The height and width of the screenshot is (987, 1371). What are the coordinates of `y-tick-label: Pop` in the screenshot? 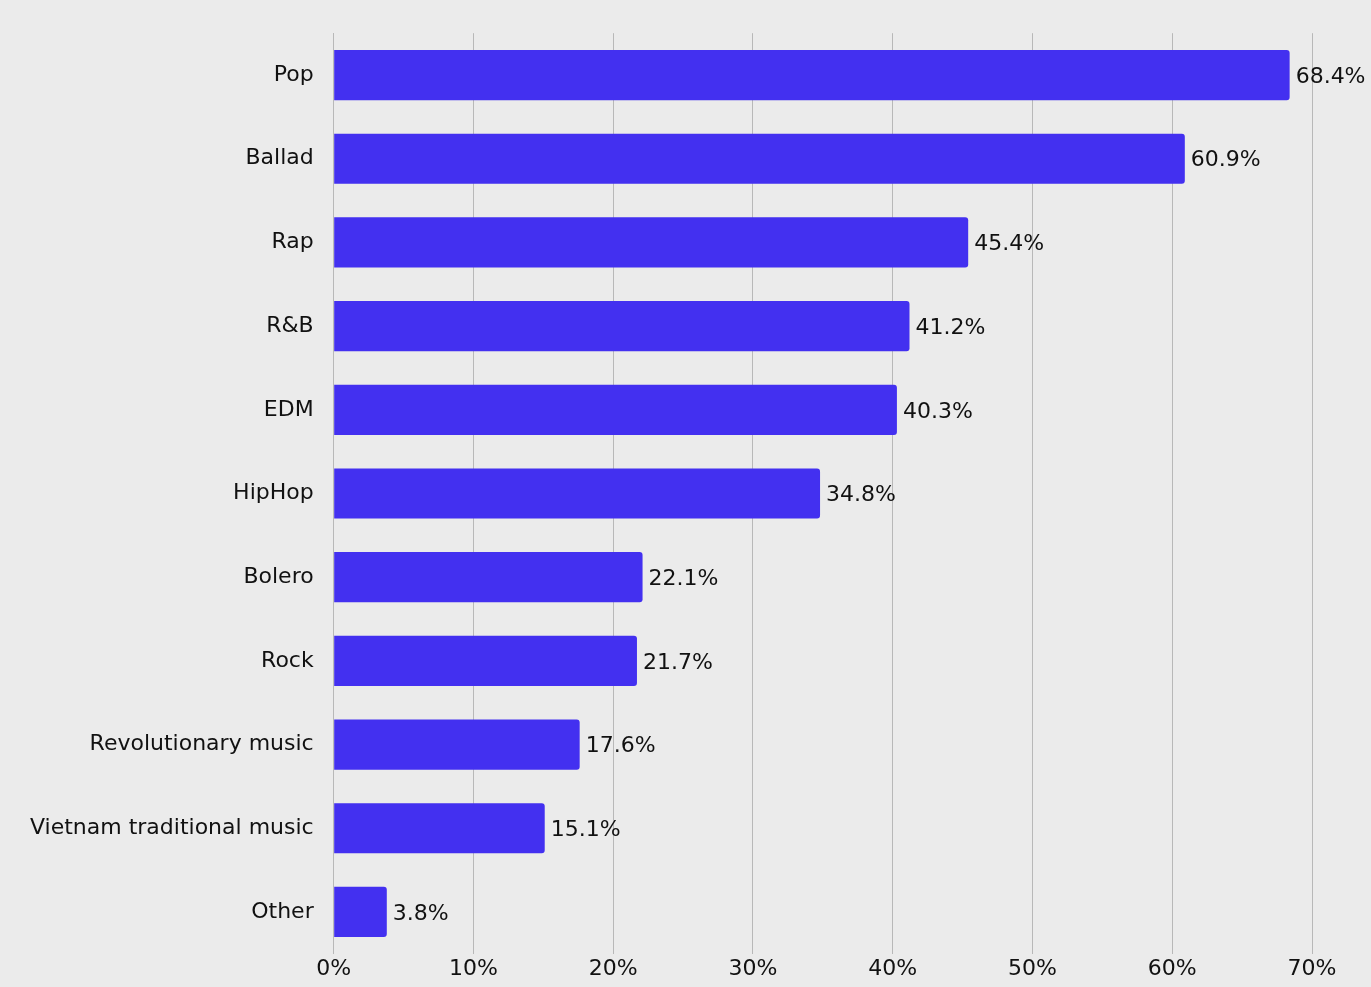 It's located at (293, 73).